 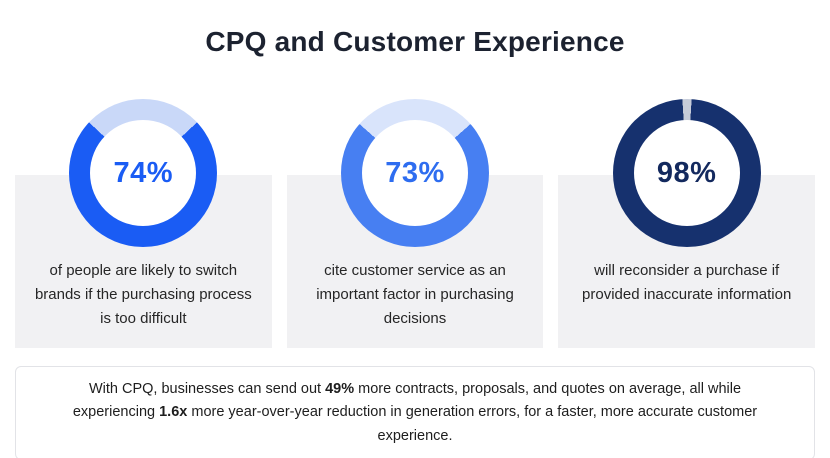 I want to click on page-title: CPQ and Customer Experience, so click(x=415, y=41).